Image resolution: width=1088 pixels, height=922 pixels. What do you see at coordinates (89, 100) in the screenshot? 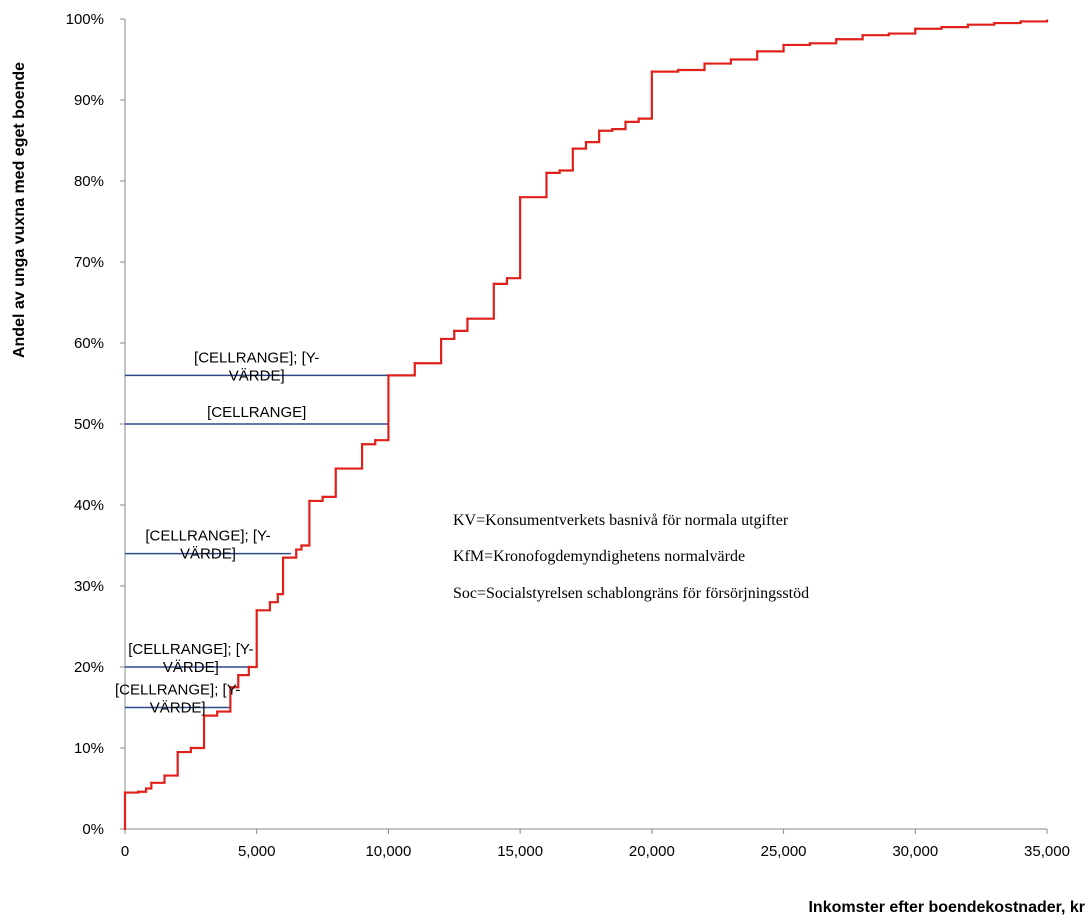
I see `y-tick-label: 90%` at bounding box center [89, 100].